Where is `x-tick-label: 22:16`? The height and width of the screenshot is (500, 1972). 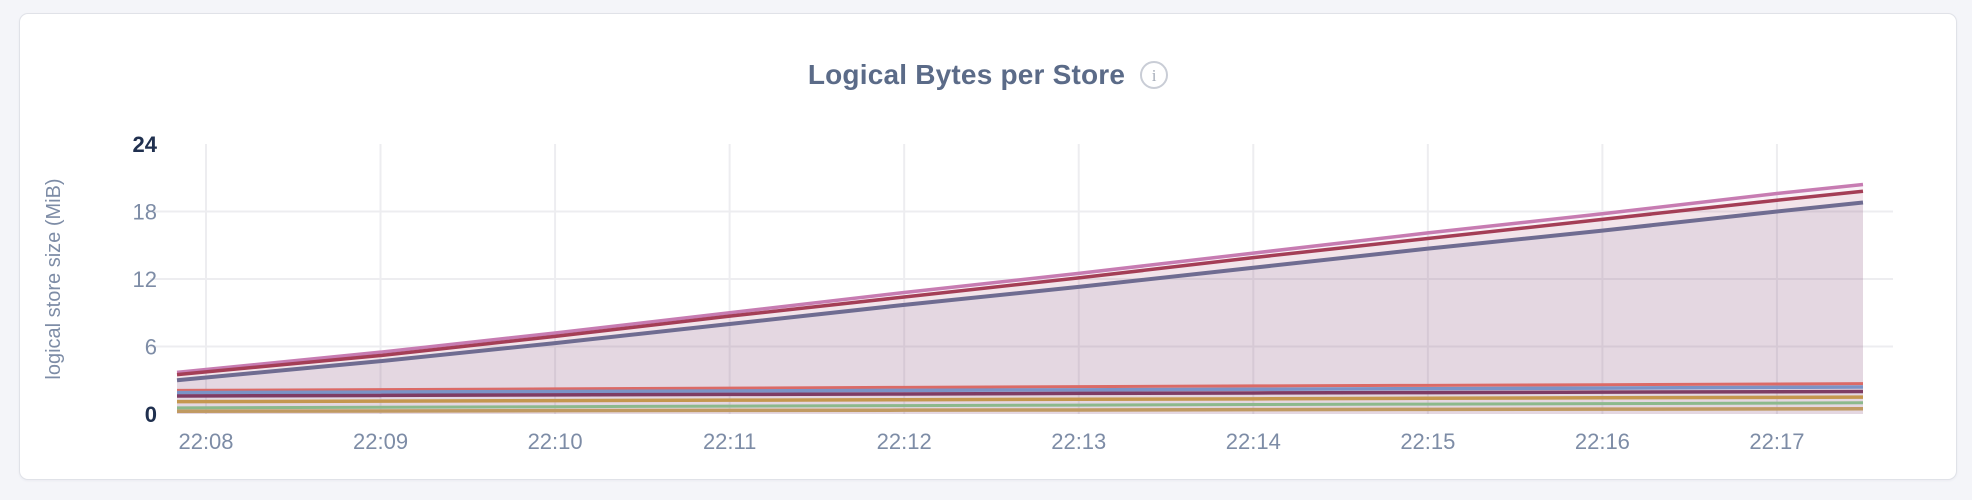 x-tick-label: 22:16 is located at coordinates (1602, 441).